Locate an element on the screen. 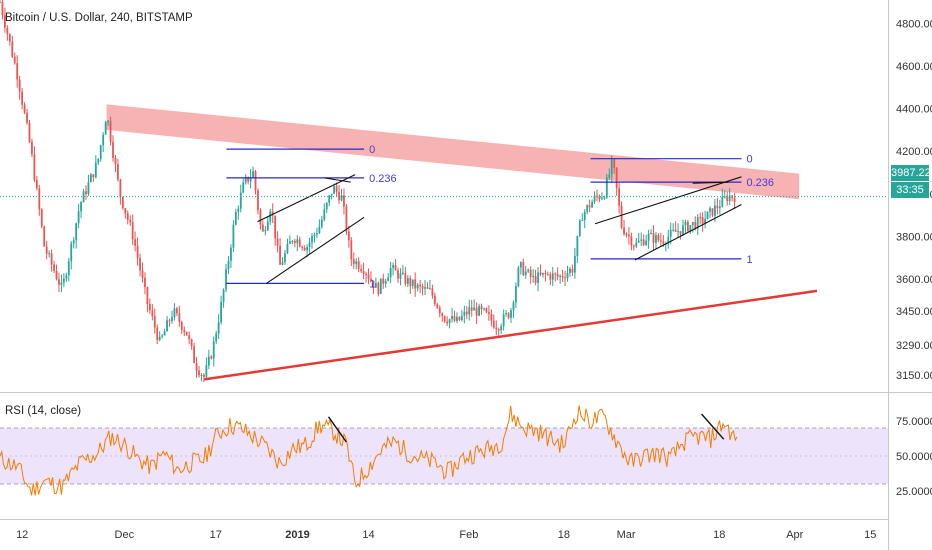  time-tick-label: Apr is located at coordinates (794, 535).